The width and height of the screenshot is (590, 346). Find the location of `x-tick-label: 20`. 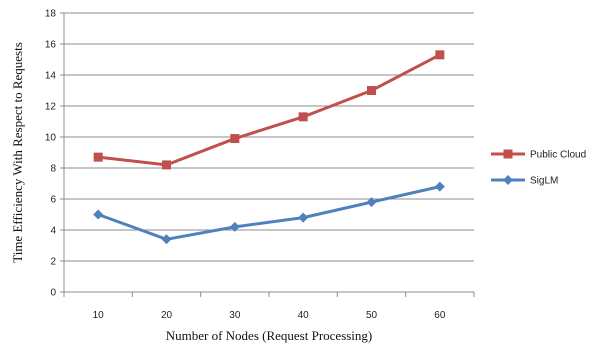

x-tick-label: 20 is located at coordinates (167, 315).